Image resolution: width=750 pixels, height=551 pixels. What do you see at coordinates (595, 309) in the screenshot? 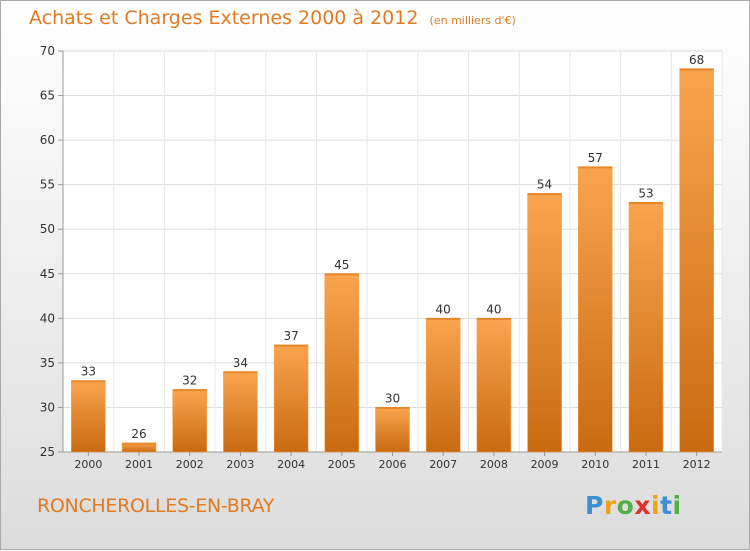
I see `bar-2010` at bounding box center [595, 309].